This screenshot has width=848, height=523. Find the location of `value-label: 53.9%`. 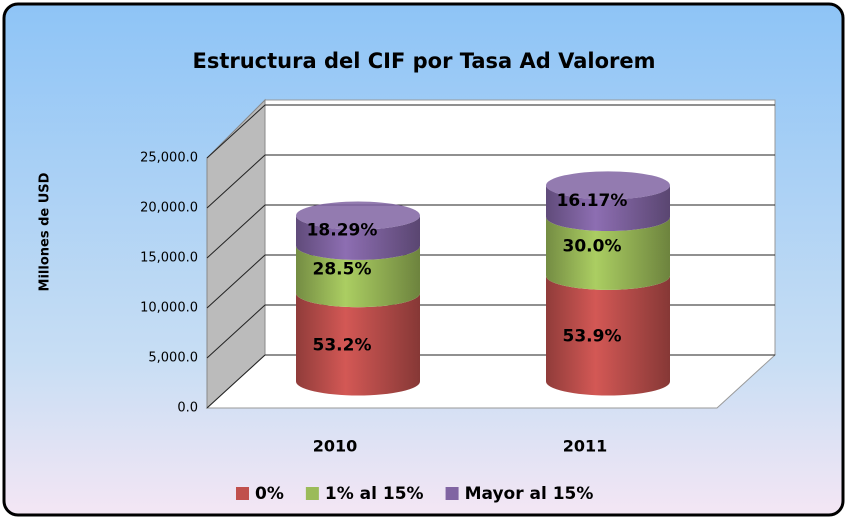

value-label: 53.9% is located at coordinates (592, 337).